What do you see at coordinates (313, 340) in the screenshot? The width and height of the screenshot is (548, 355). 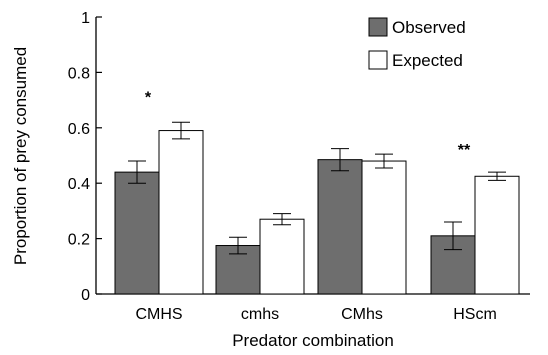 I see `x-axis-title: Predator combination` at bounding box center [313, 340].